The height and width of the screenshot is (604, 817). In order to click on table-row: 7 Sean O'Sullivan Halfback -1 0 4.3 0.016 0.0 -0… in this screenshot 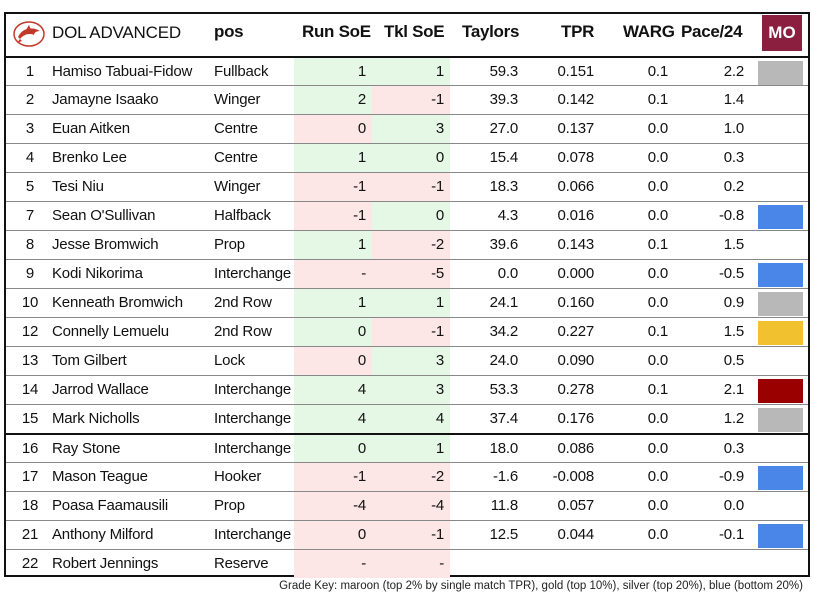, I will do `click(407, 215)`.